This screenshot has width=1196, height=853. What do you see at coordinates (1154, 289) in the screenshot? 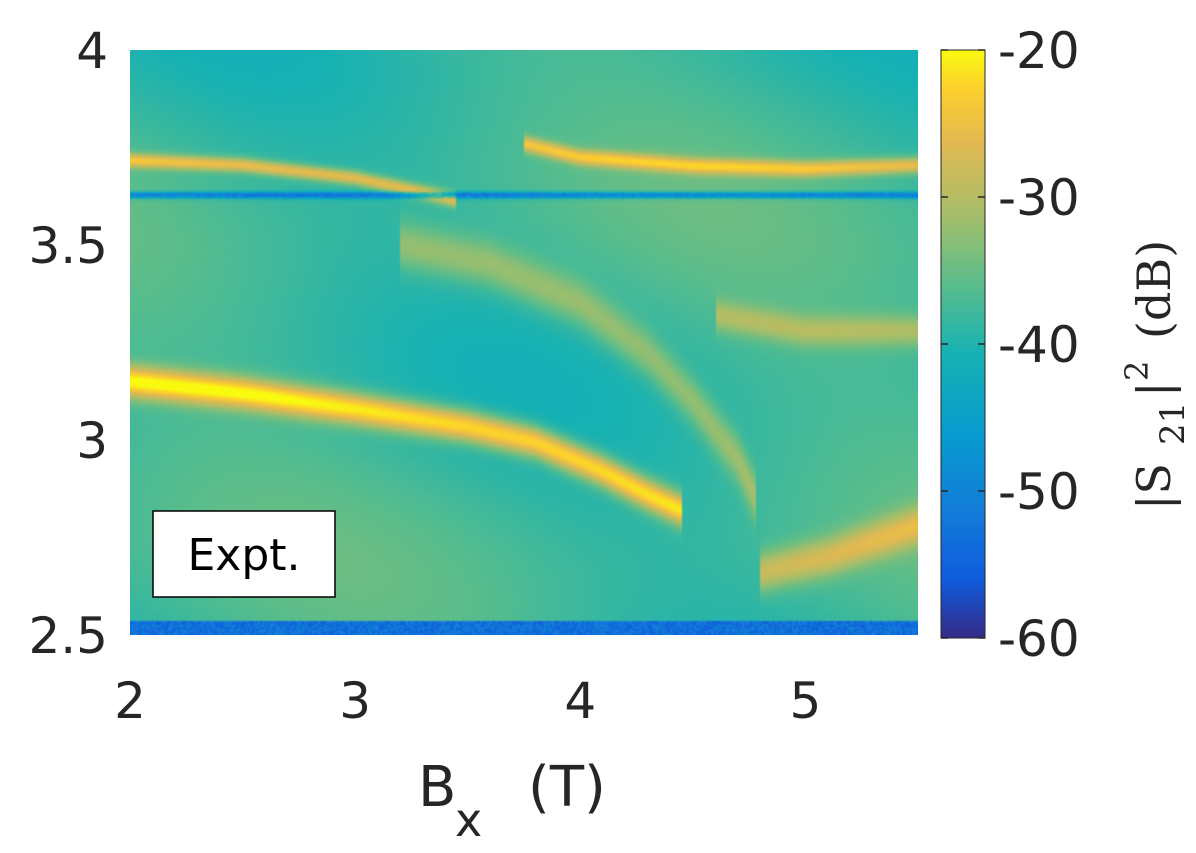
I see `colorbar-title-unit: (dB)` at bounding box center [1154, 289].